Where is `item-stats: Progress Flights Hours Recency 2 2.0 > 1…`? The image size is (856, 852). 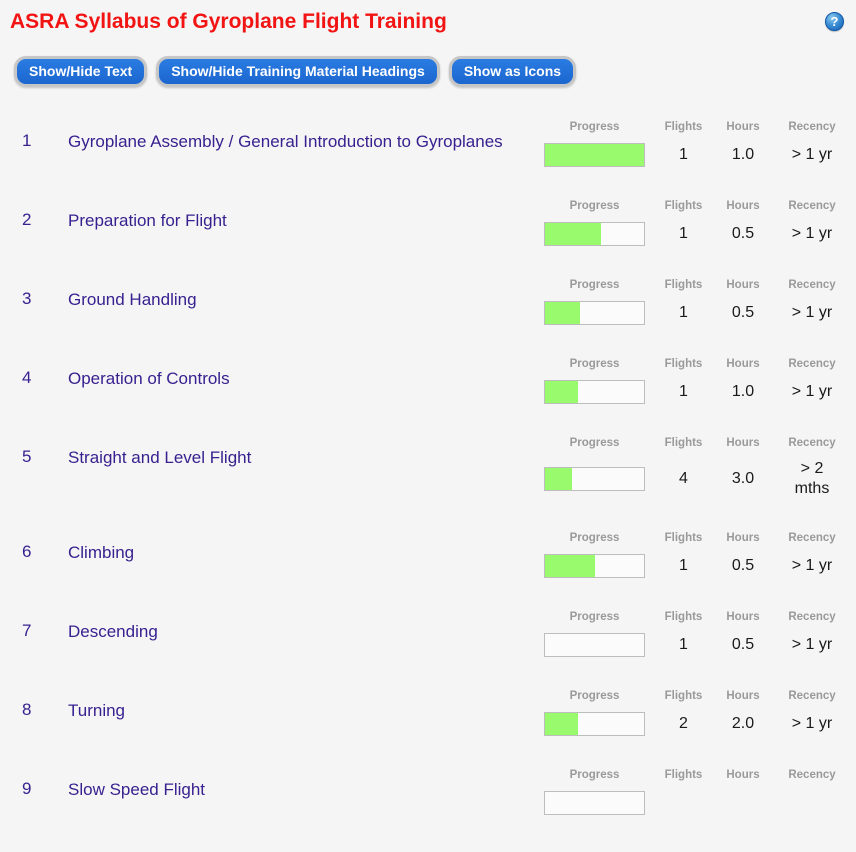 item-stats: Progress Flights Hours Recency 2 2.0 > 1… is located at coordinates (694, 712).